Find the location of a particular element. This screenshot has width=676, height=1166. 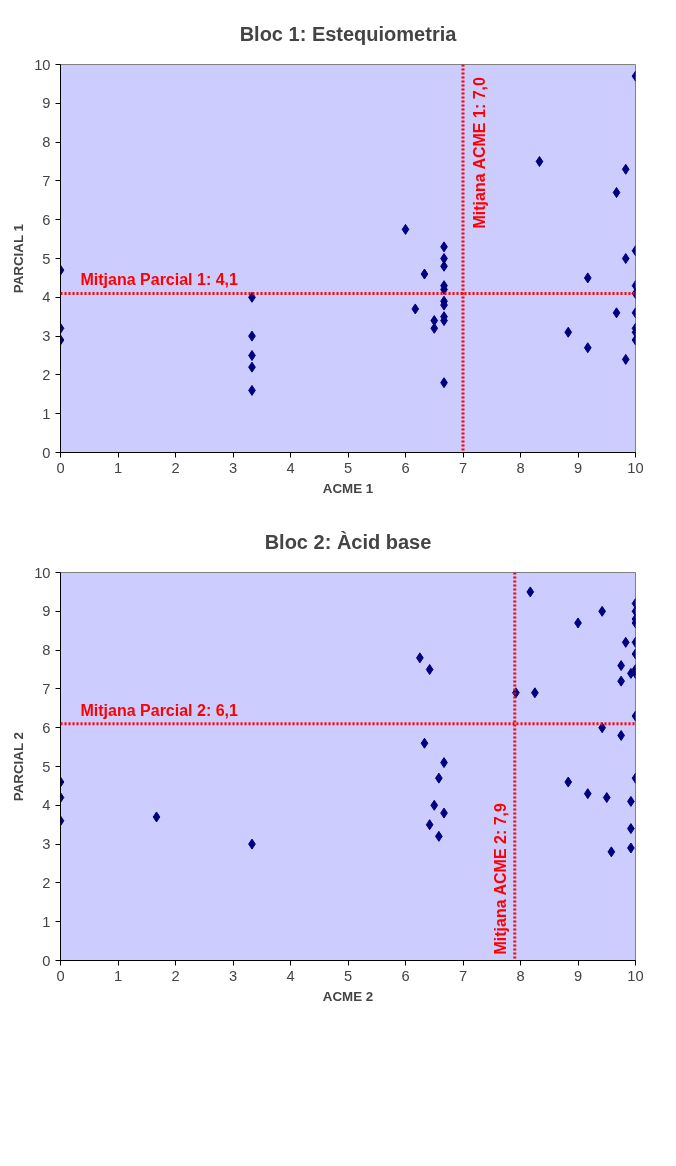

ref-line-label: Mitjana Parcial 1: 4,1 is located at coordinates (159, 280).